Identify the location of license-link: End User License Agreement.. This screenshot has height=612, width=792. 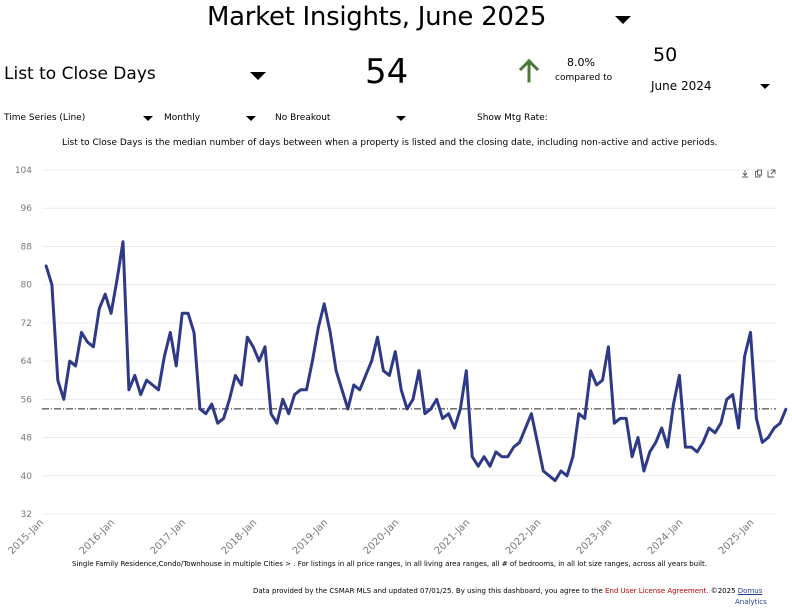
(657, 591).